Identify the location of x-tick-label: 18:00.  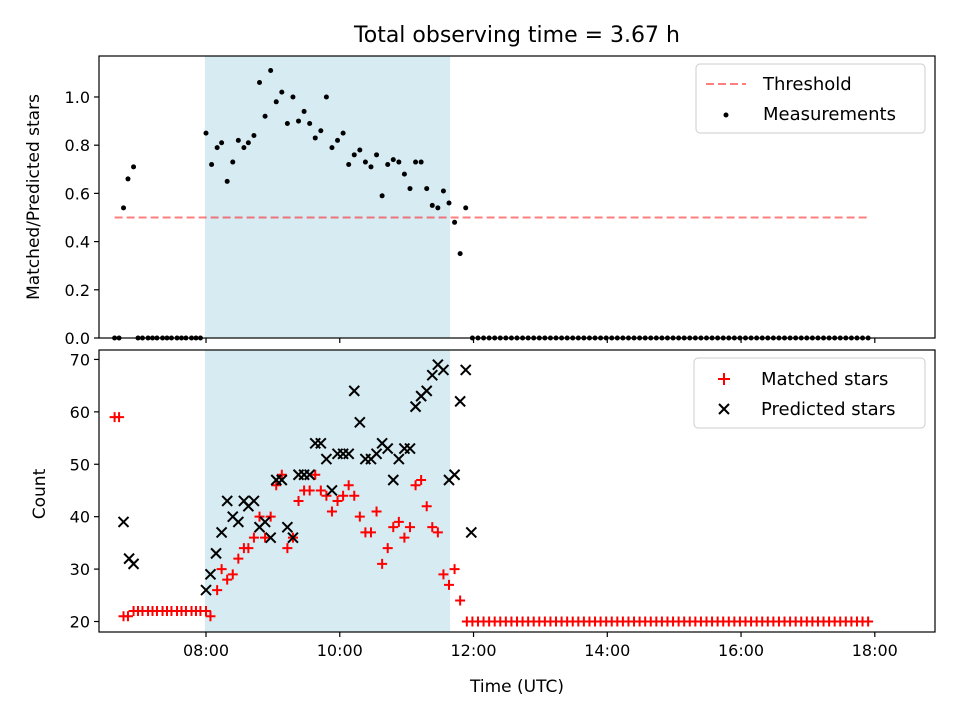
(875, 650).